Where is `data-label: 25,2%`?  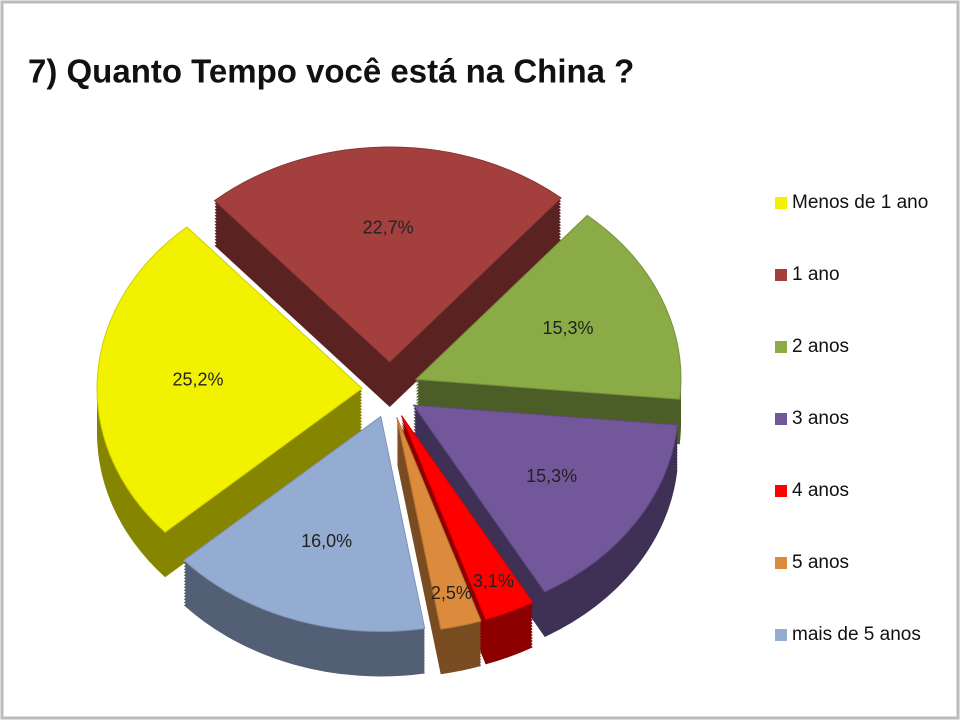
data-label: 25,2% is located at coordinates (197, 379).